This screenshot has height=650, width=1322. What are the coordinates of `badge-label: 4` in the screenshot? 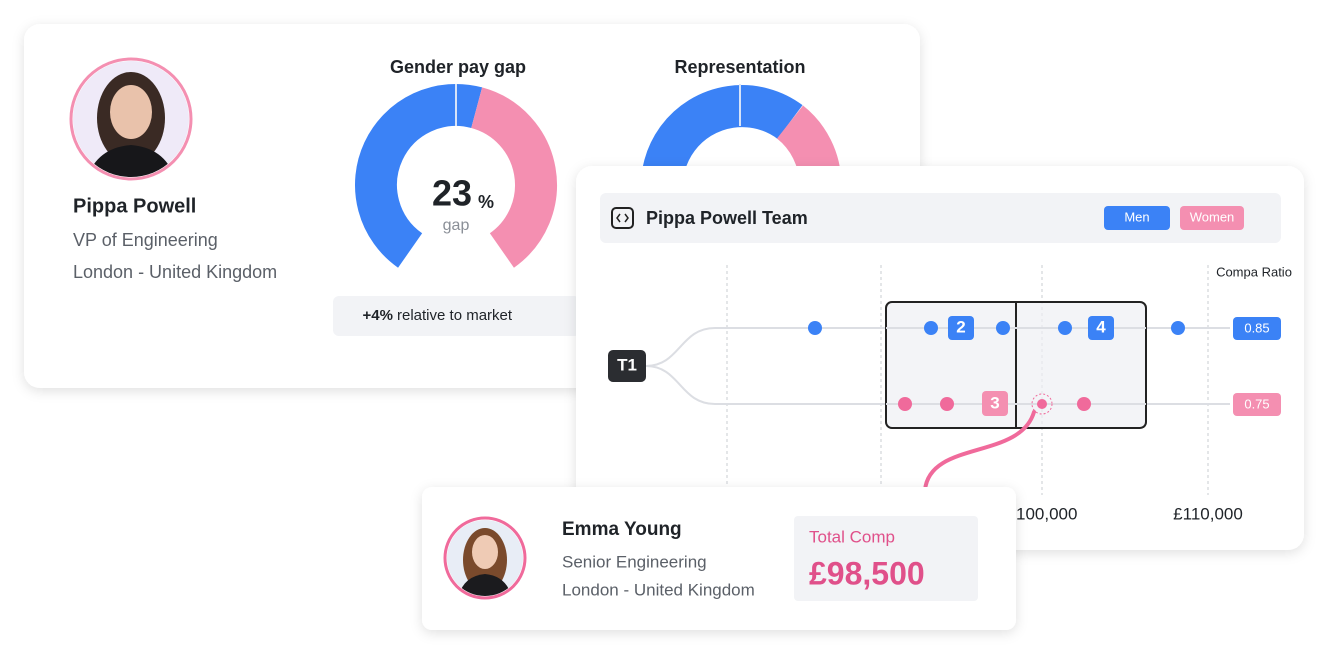 It's located at (1101, 326).